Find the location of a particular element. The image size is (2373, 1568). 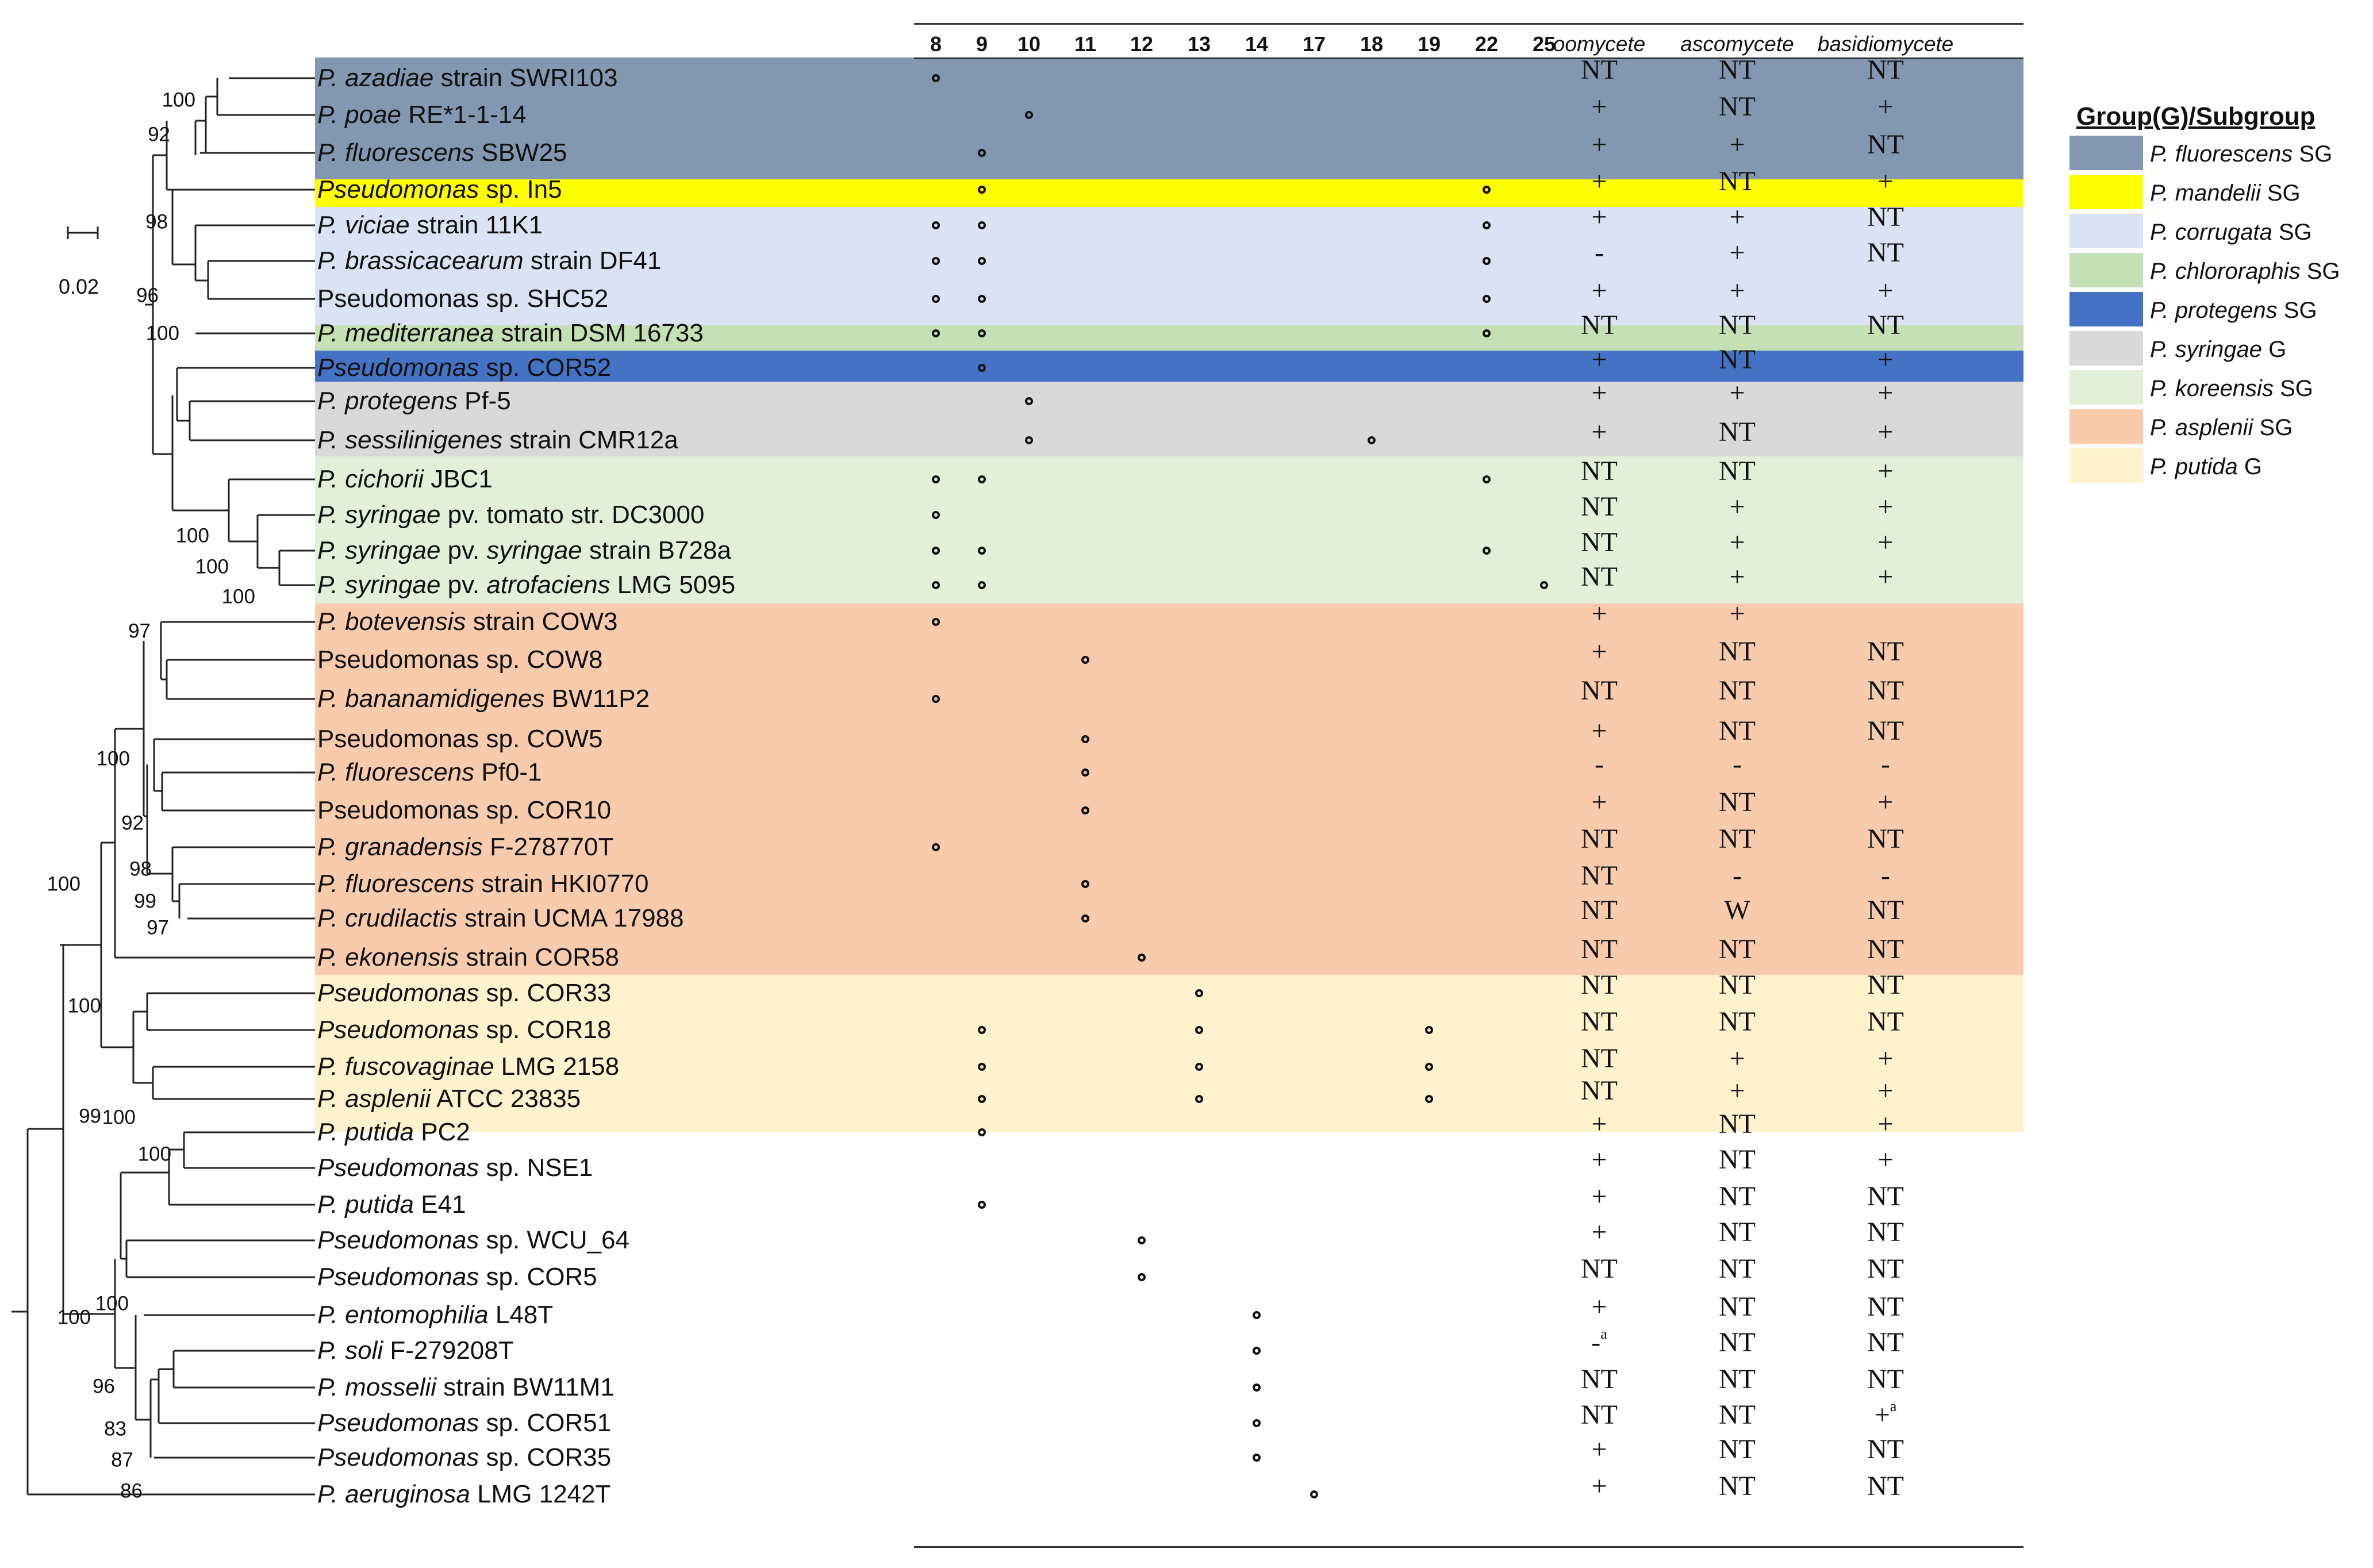

strain-label: Pseudomonas sp. COR52 is located at coordinates (464, 368).